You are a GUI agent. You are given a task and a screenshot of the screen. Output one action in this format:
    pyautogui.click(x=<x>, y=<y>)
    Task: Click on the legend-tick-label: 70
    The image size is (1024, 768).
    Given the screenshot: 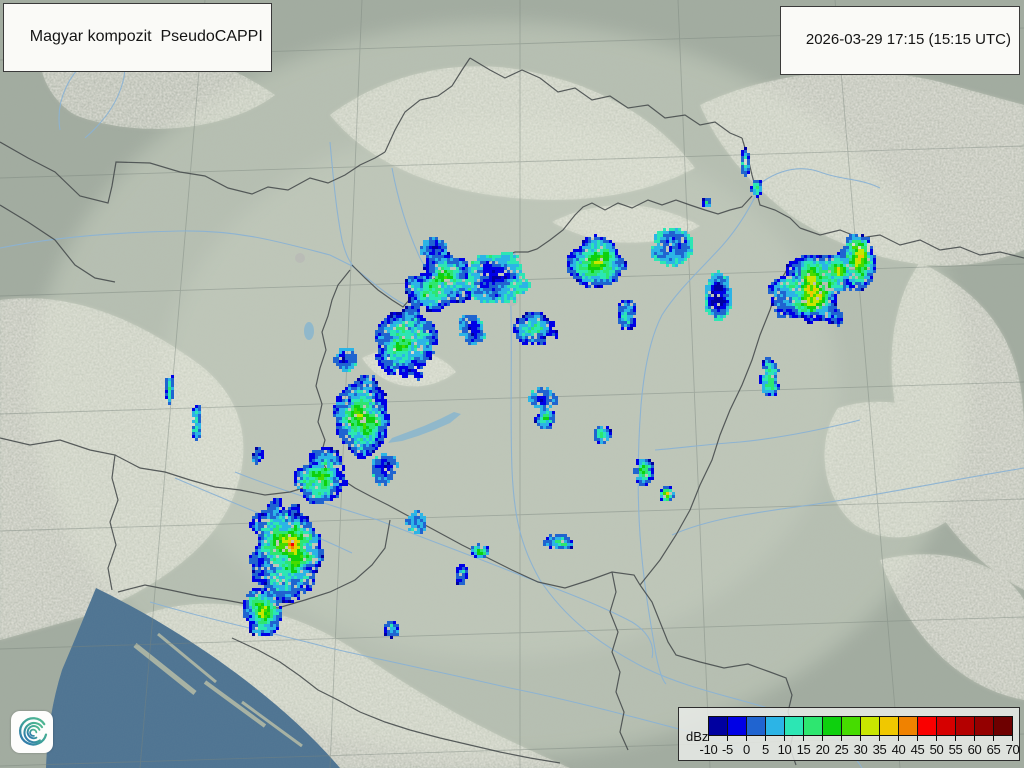 What is the action you would take?
    pyautogui.click(x=1012, y=749)
    